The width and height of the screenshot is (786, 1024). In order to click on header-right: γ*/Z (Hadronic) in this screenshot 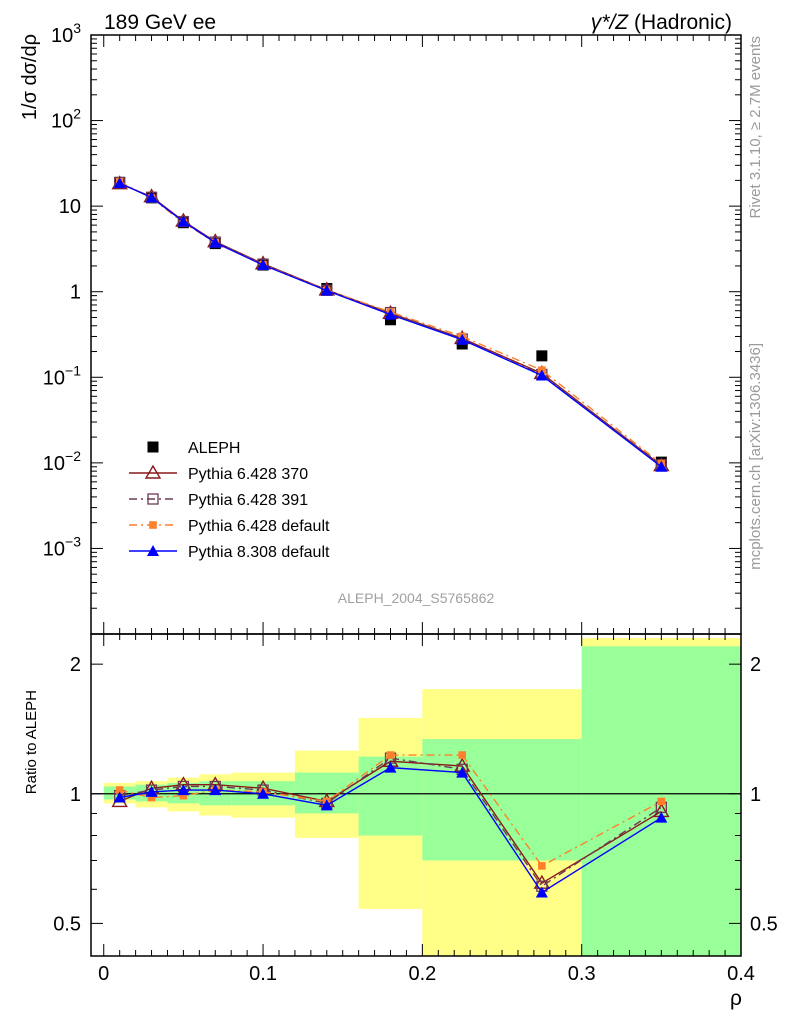, I will do `click(661, 22)`.